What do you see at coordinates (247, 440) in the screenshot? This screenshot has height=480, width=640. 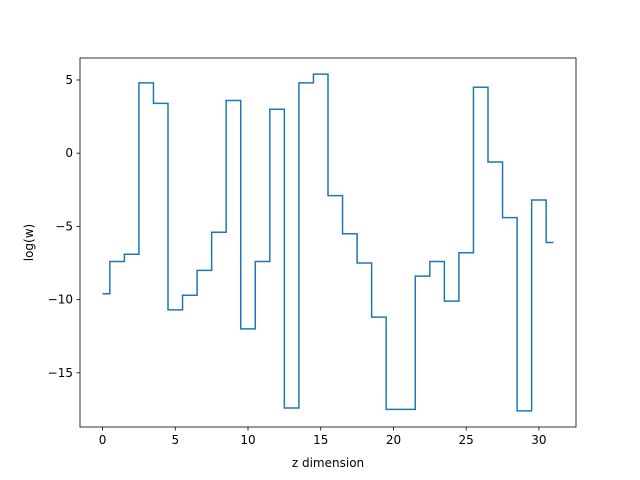 I see `x-tick-label: 10` at bounding box center [247, 440].